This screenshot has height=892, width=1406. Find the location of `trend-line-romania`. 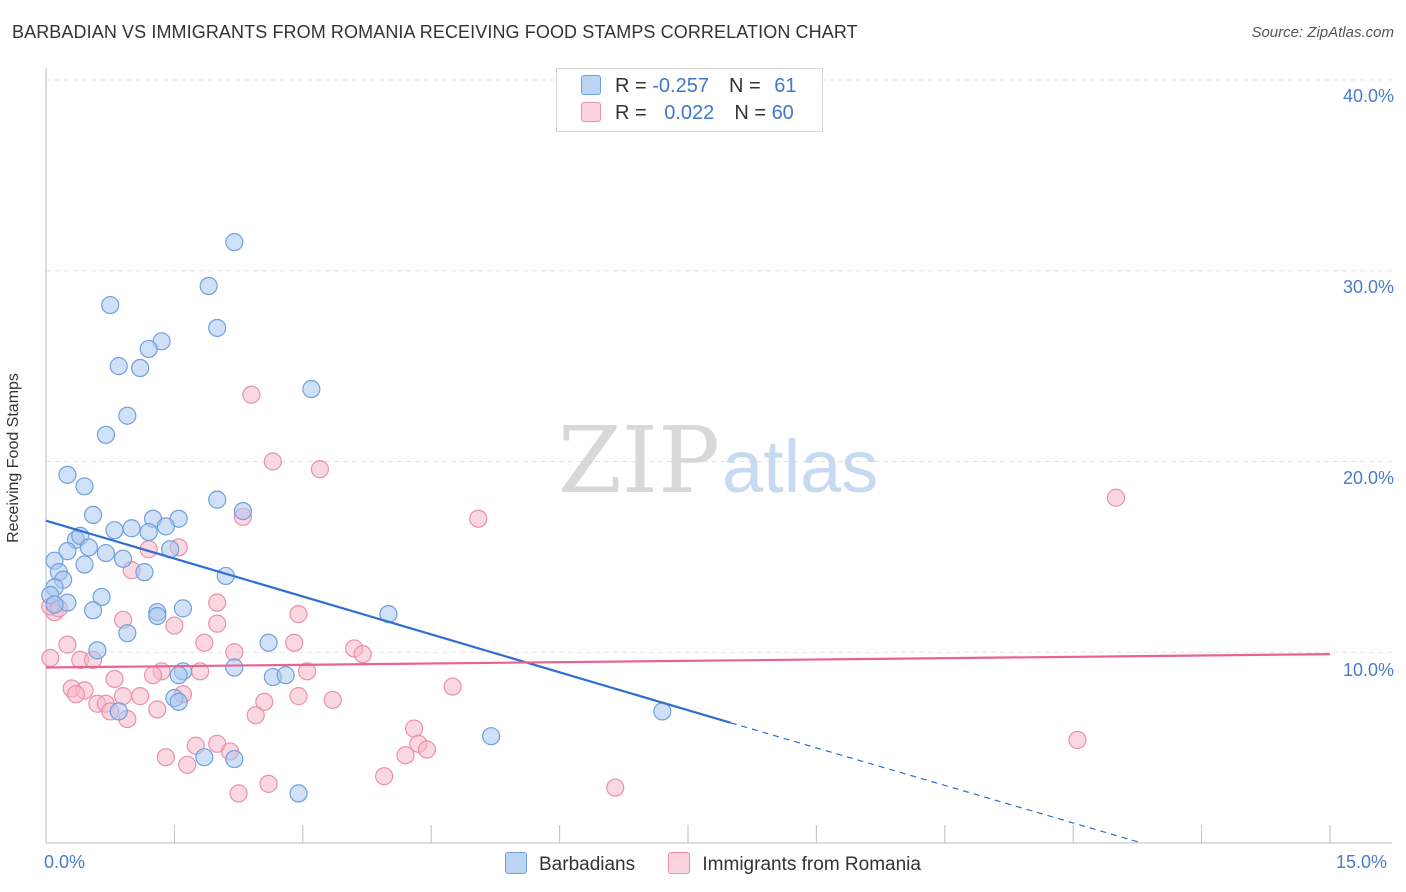

trend-line-romania is located at coordinates (688, 661).